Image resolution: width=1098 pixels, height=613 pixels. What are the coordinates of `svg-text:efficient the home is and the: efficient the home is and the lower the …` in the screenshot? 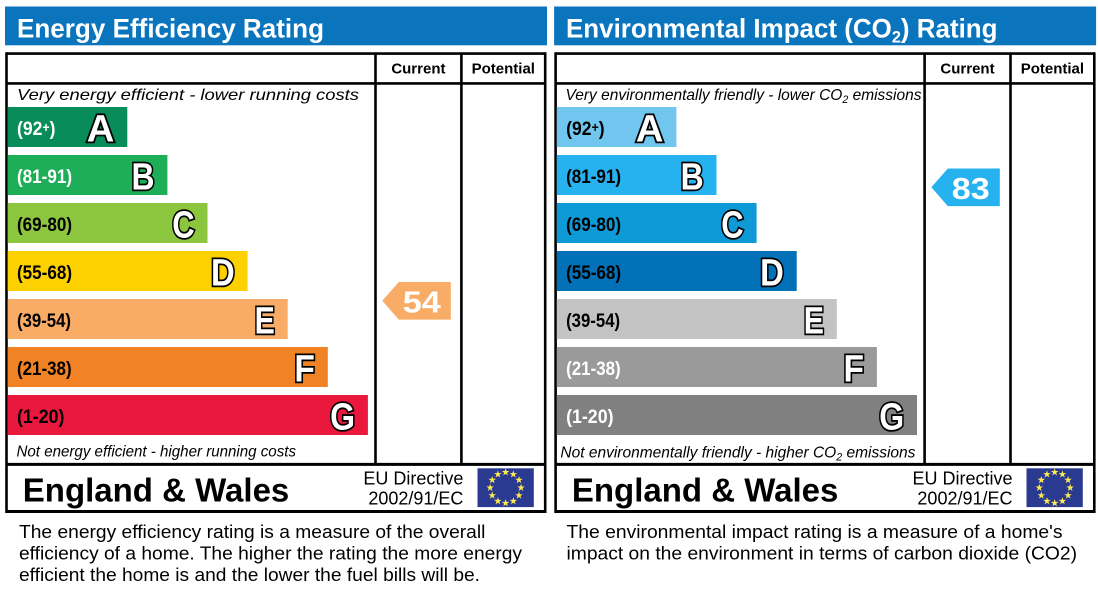 It's located at (249, 575).